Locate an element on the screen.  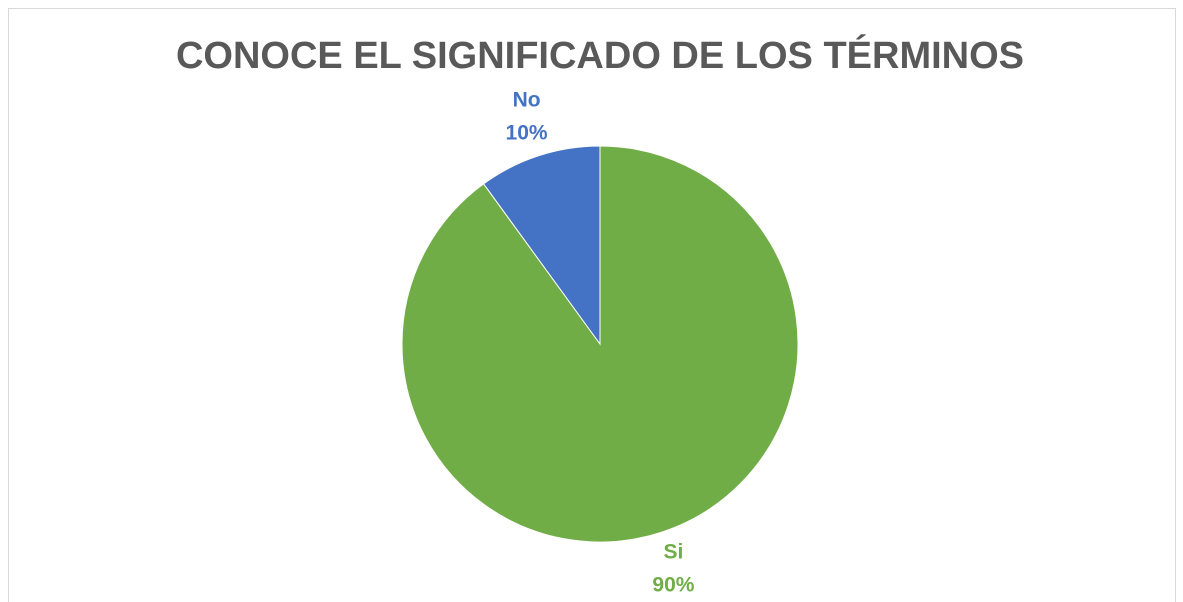
chart-title: CONOCE EL SIGNIFICADO DE LOS TÉRMINOS is located at coordinates (600, 55).